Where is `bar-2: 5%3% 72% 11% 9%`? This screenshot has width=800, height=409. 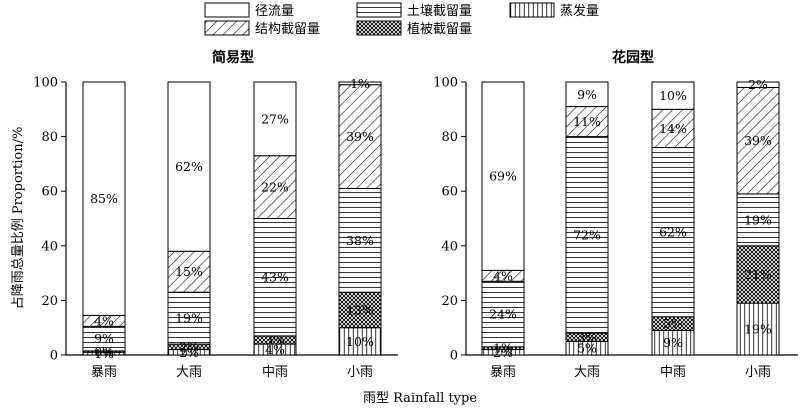 bar-2: 5%3% 72% 11% 9% is located at coordinates (587, 218).